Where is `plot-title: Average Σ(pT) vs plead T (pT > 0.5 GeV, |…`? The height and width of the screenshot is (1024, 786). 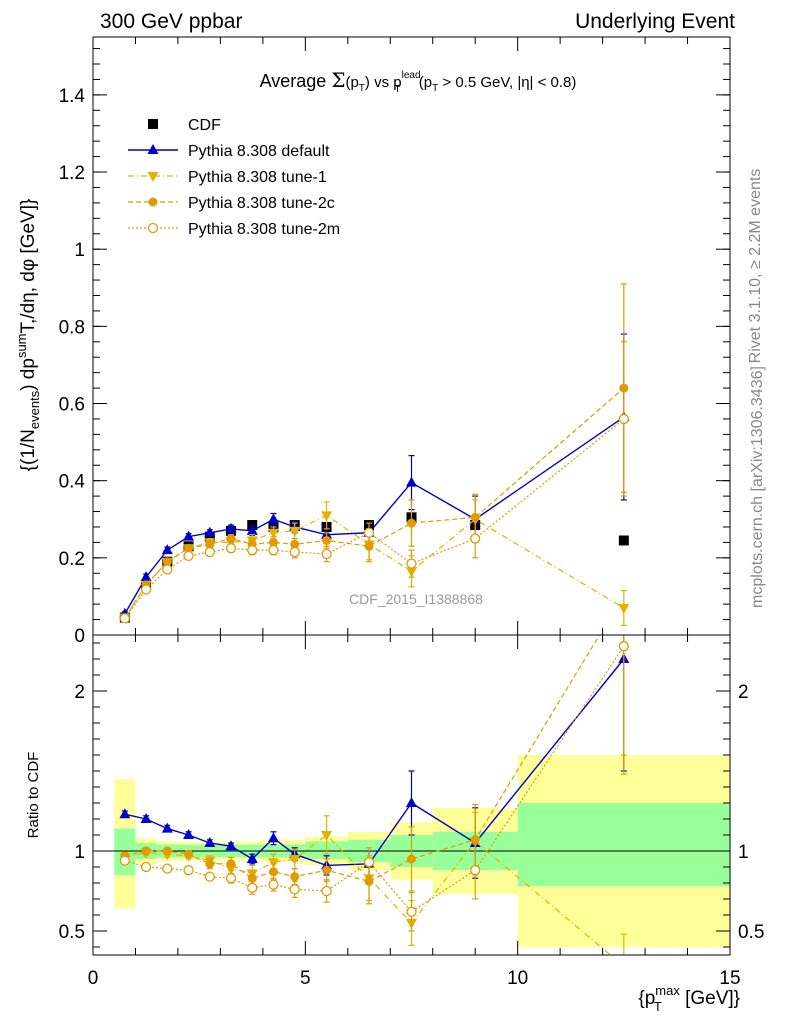 plot-title: Average Σ(pT) vs plead T (pT > 0.5 GeV, |… is located at coordinates (418, 81).